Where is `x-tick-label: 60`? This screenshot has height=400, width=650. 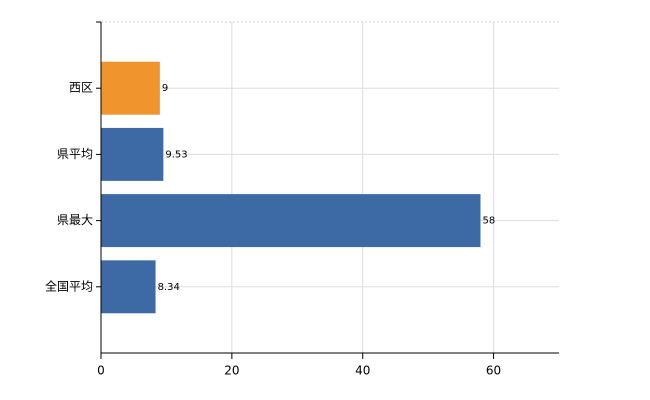
x-tick-label: 60 is located at coordinates (493, 371).